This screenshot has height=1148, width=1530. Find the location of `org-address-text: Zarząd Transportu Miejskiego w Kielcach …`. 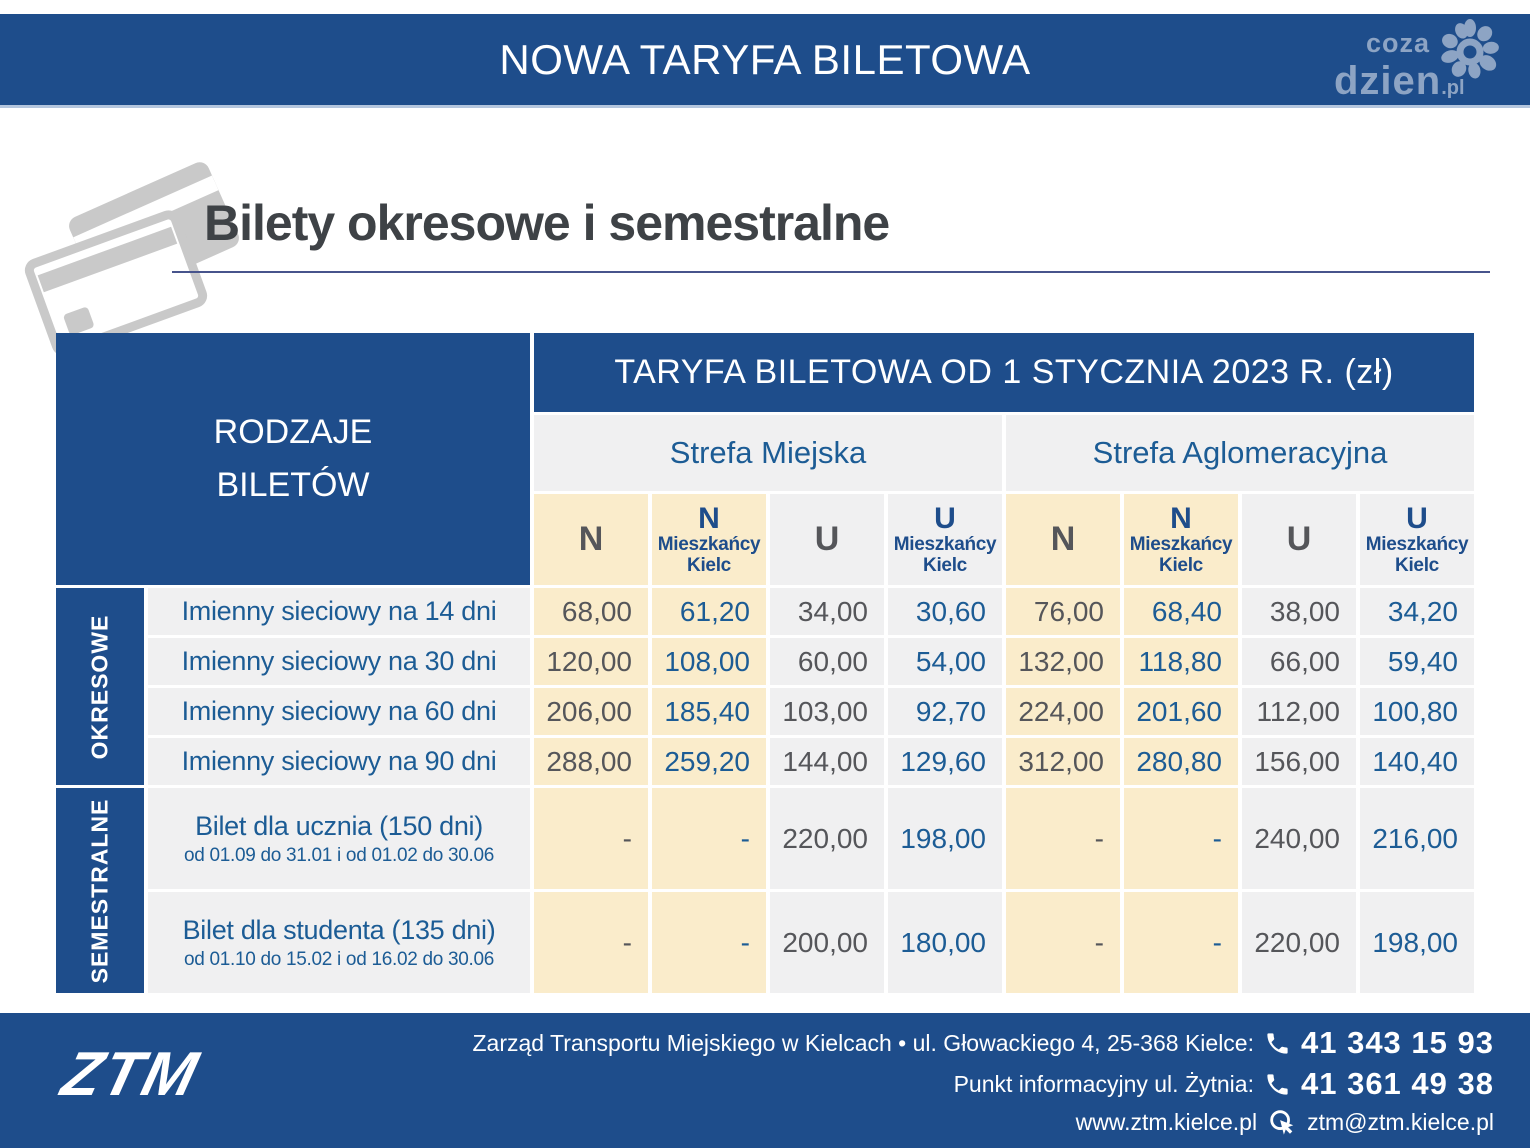

org-address-text: Zarząd Transportu Miejskiego w Kielcach … is located at coordinates (863, 1042).